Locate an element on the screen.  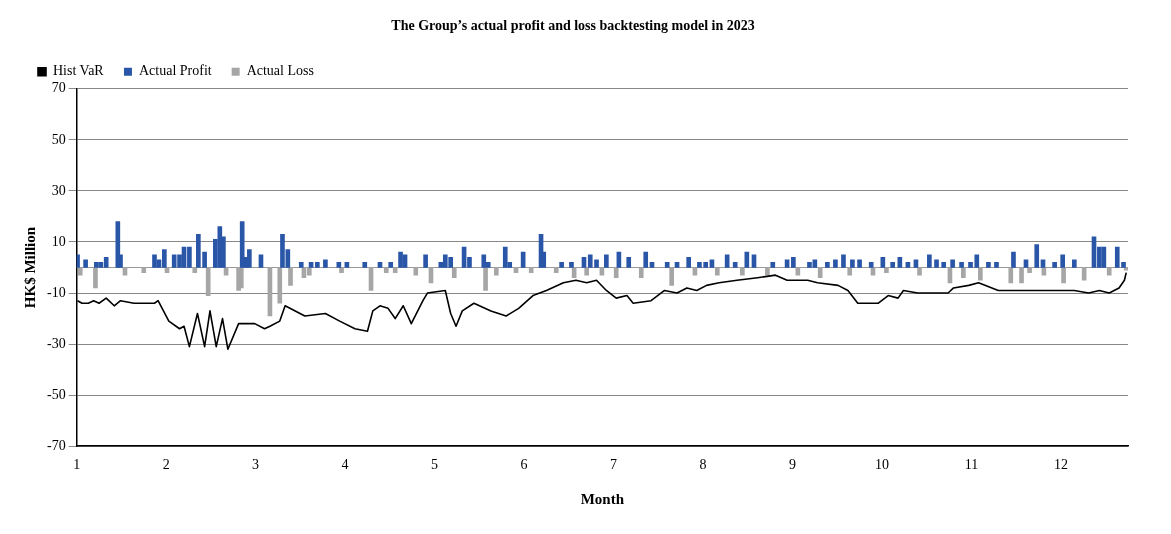
x-tick-label: 3 is located at coordinates (256, 465).